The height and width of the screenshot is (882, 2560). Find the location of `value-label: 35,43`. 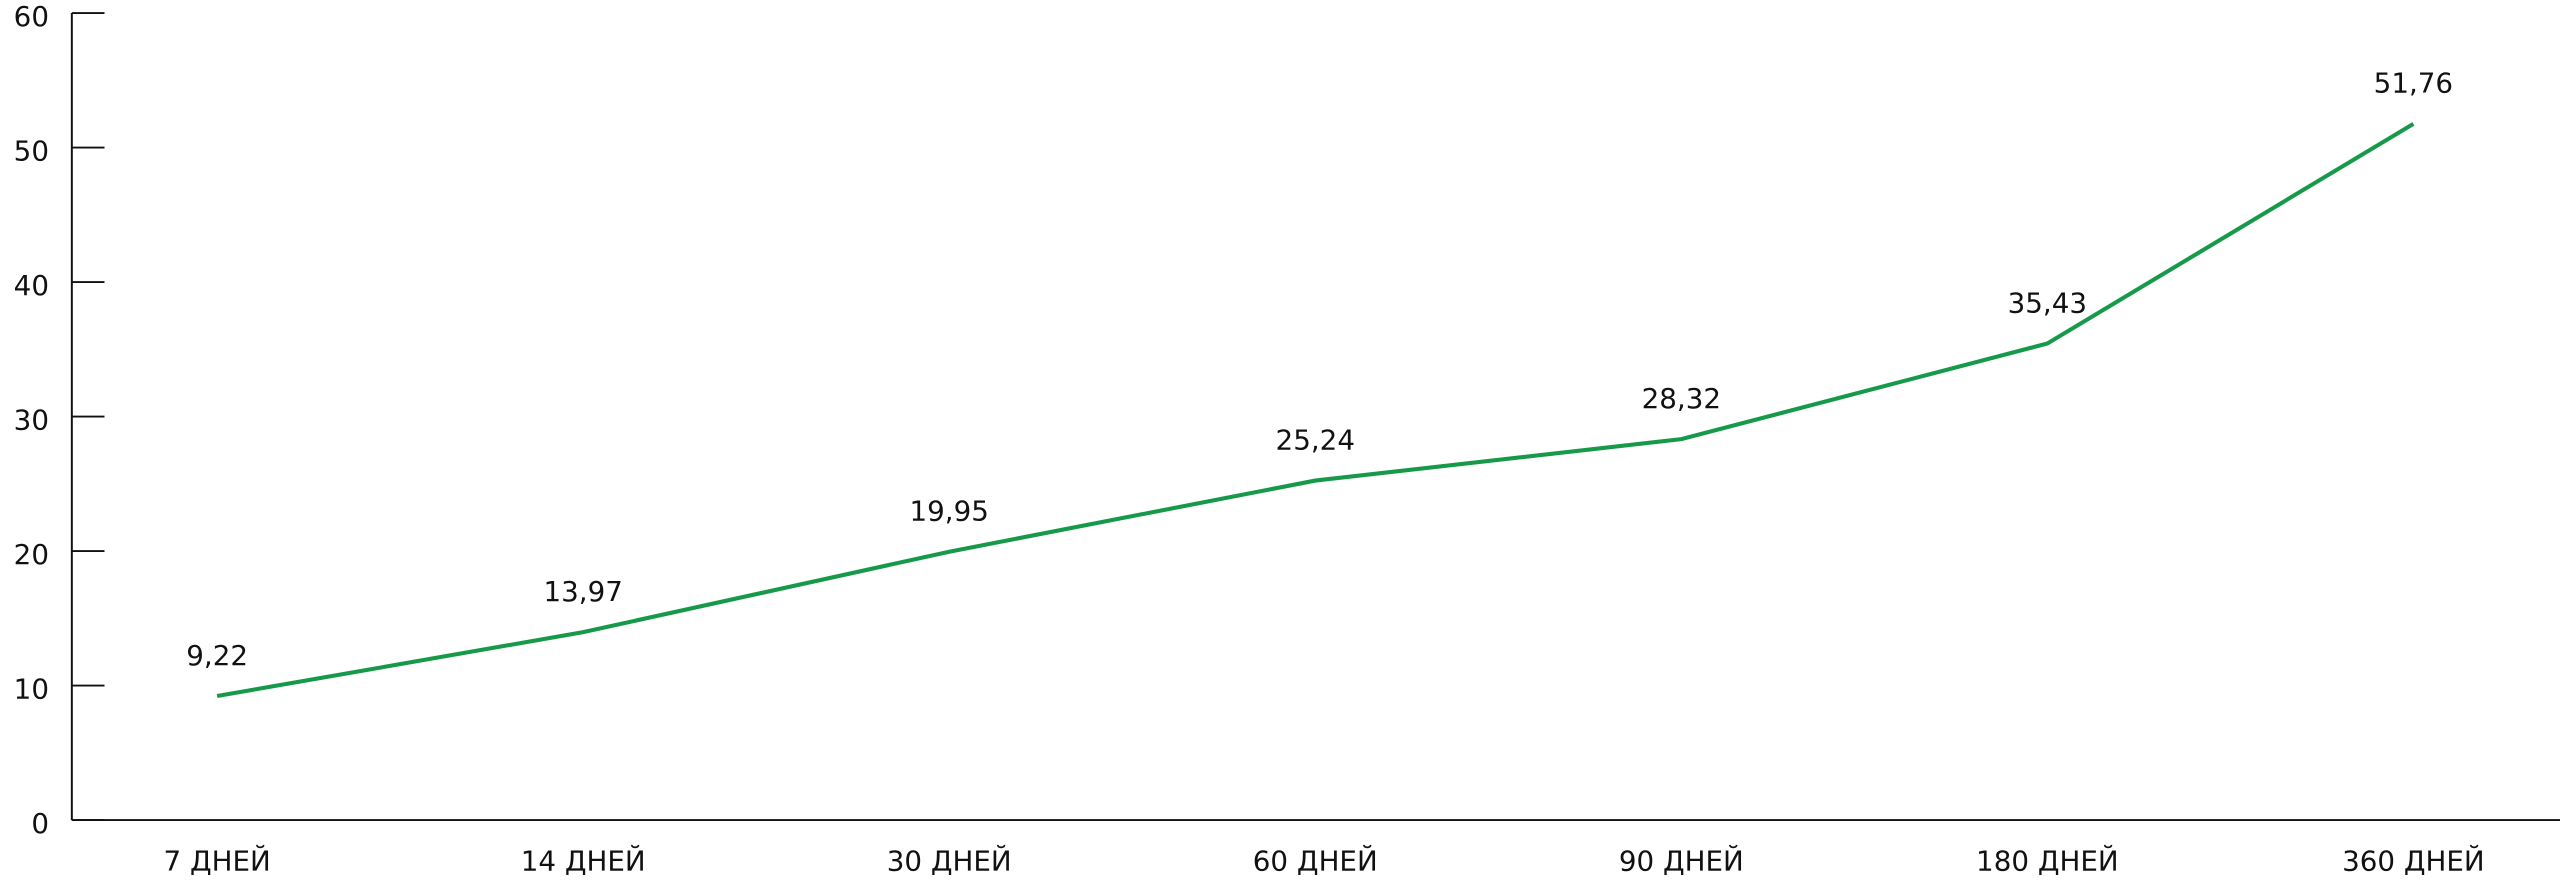

value-label: 35,43 is located at coordinates (2047, 302).